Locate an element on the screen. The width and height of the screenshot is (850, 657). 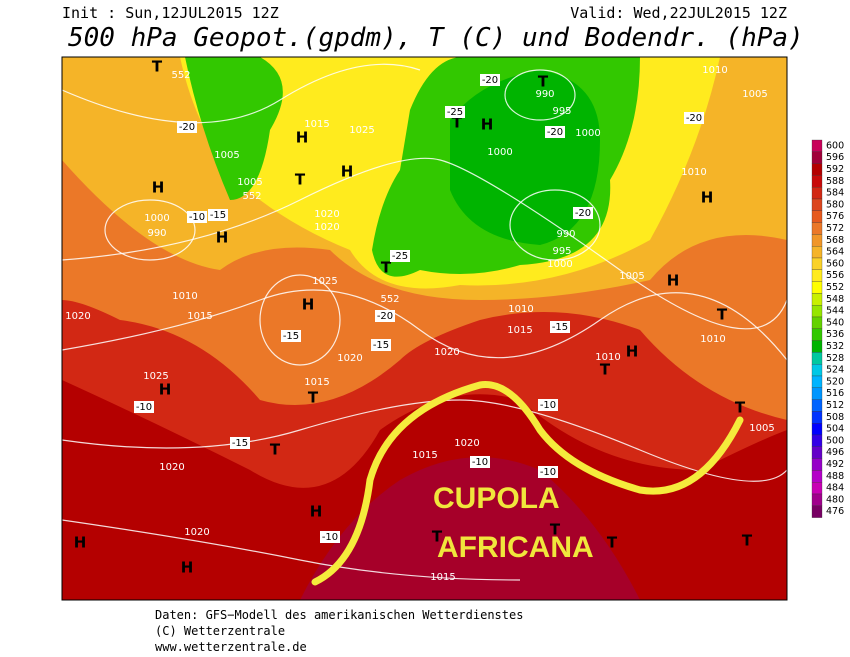
legend-label: 540 is located at coordinates (835, 322).